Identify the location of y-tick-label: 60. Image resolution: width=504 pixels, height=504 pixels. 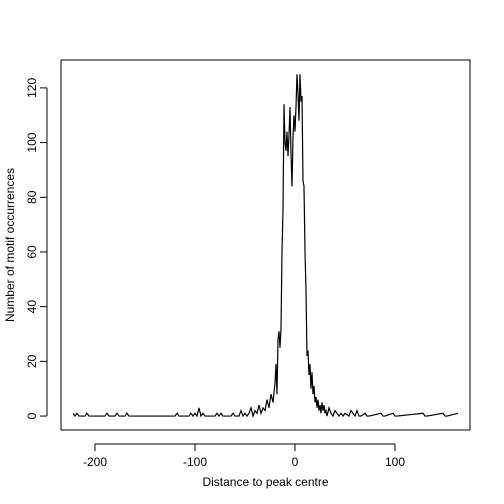
(32, 252).